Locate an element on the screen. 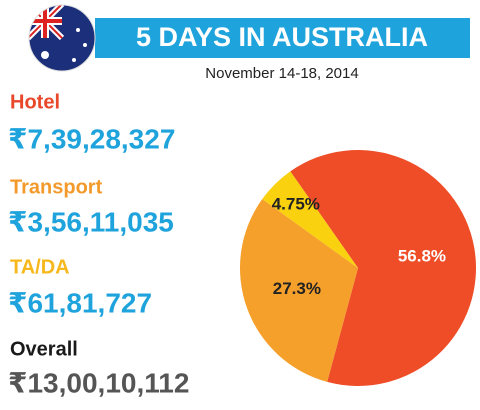  slice-label: 27.3% is located at coordinates (297, 288).